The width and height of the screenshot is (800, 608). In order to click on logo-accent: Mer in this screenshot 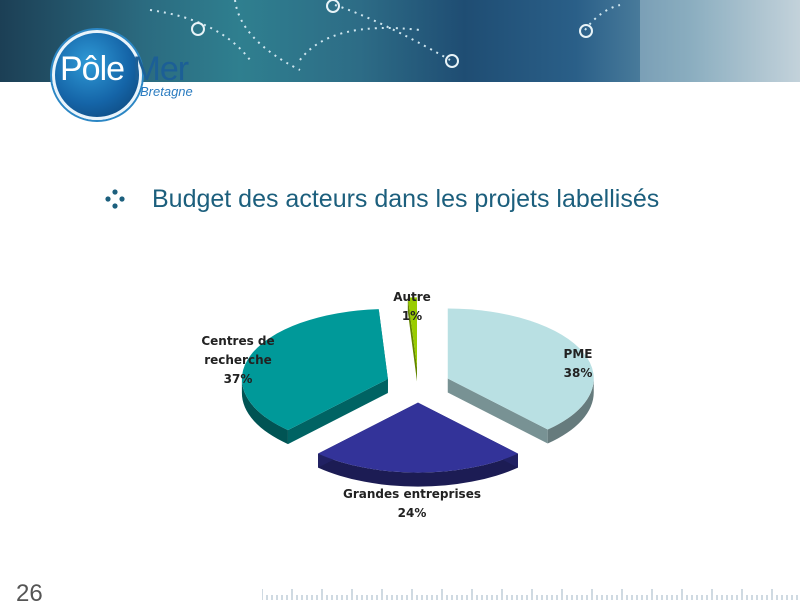, I will do `click(161, 69)`.